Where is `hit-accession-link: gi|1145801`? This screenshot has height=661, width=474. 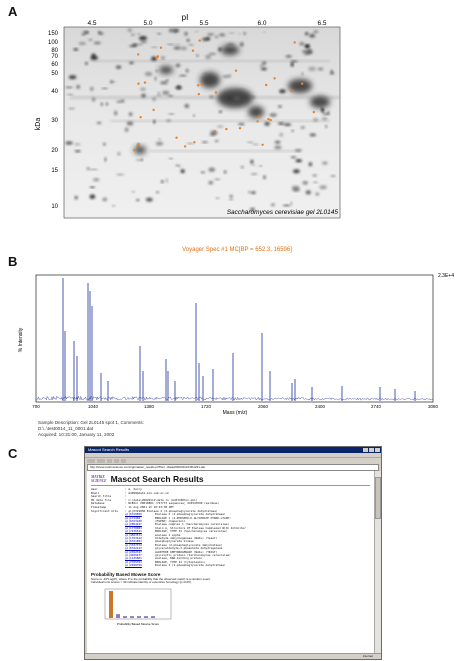 hit-accession-link: gi|1145801 is located at coordinates (133, 559).